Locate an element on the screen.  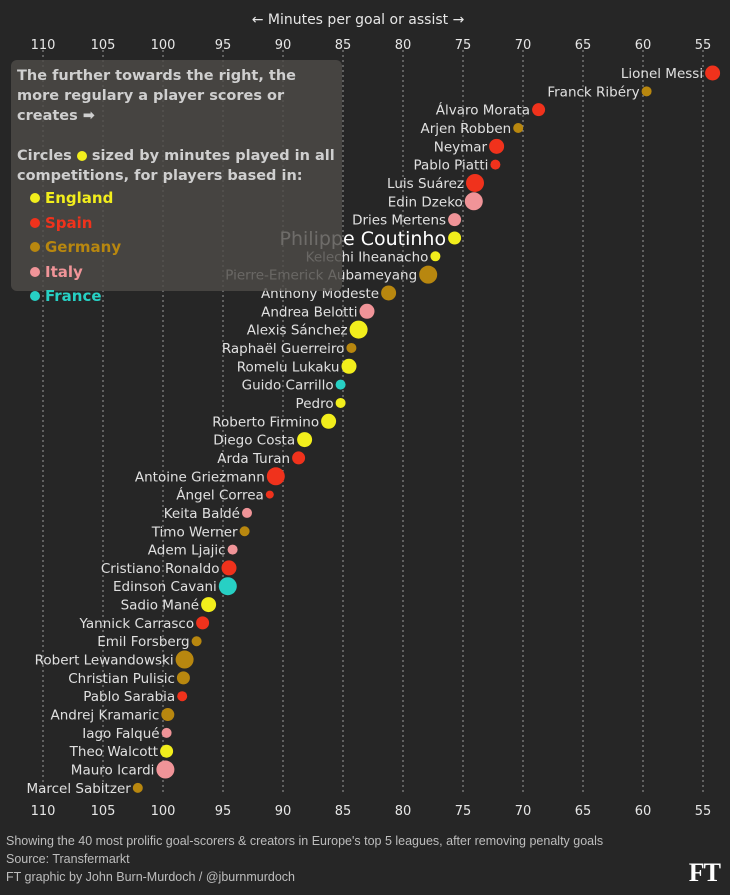
footer-source: Source: Transfermarkt is located at coordinates (68, 859).